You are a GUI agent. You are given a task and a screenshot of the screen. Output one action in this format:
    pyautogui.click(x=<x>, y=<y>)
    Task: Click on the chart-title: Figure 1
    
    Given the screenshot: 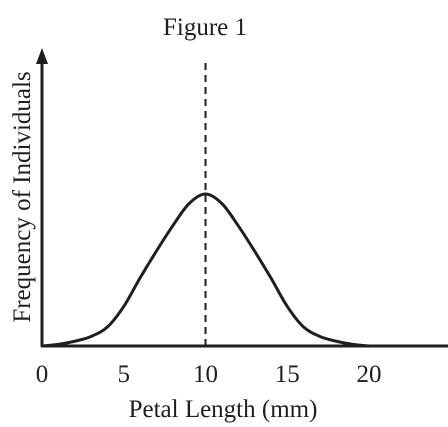 What is the action you would take?
    pyautogui.click(x=205, y=27)
    